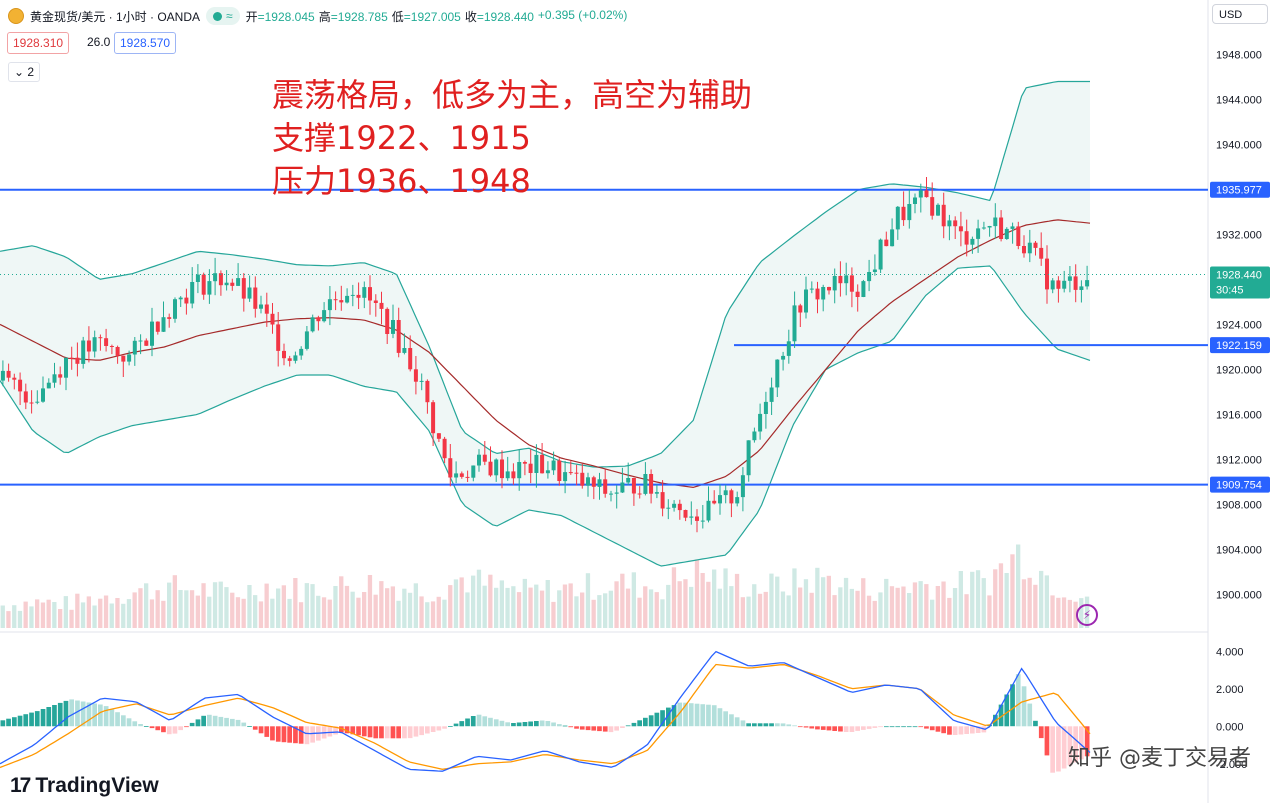  Describe the element at coordinates (115, 16) in the screenshot. I see `symbol-title: 黄金现货/美元 · 1小时 · OANDA` at that location.